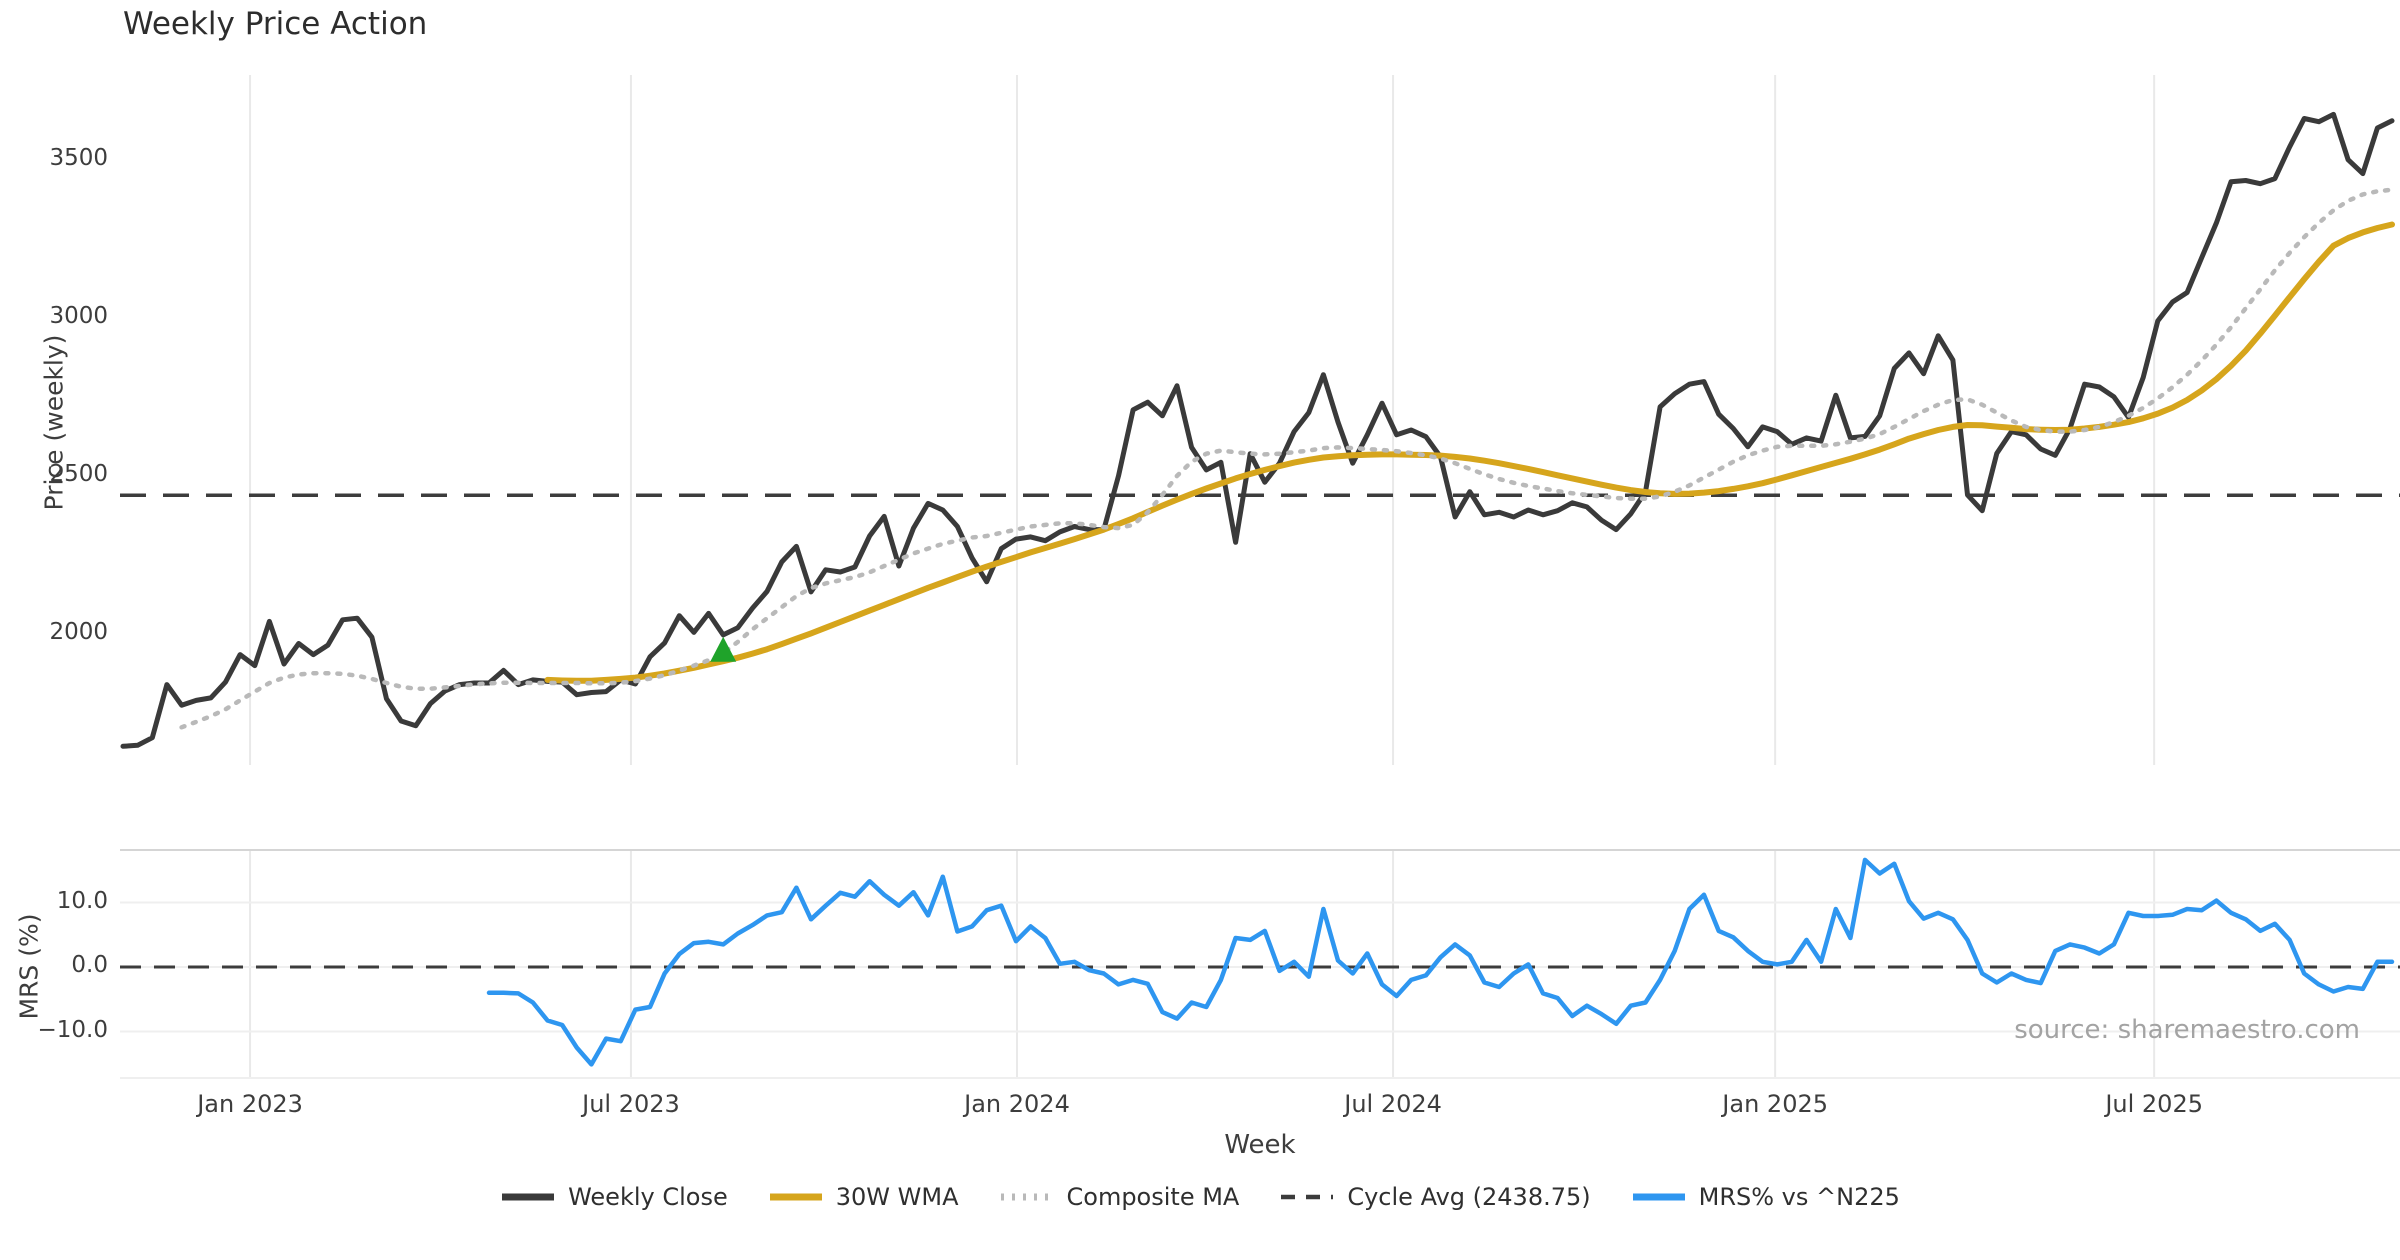 The height and width of the screenshot is (1260, 2400). What do you see at coordinates (1260, 1145) in the screenshot?
I see `x-axis-title: Week` at bounding box center [1260, 1145].